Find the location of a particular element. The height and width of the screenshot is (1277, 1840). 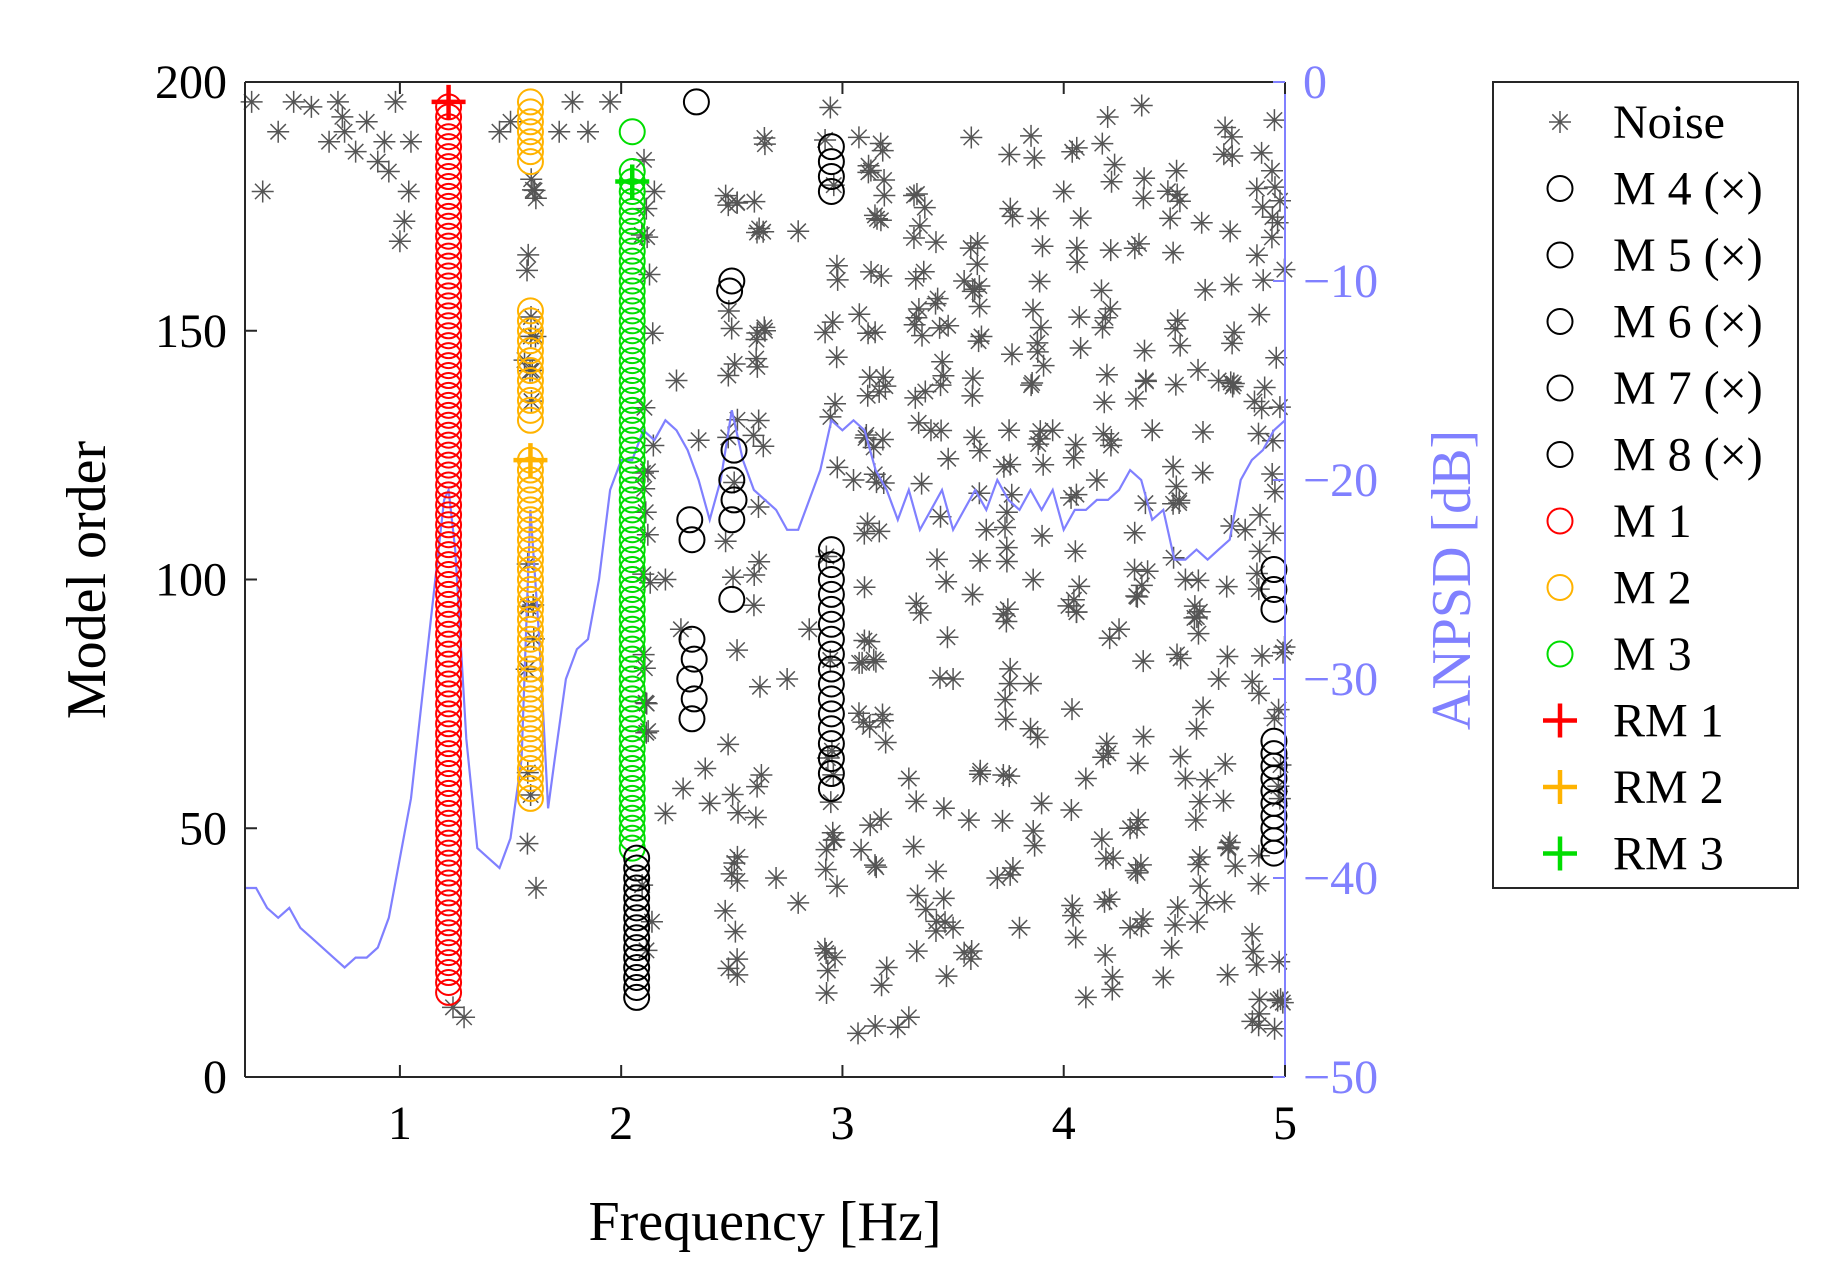

y-tick-label: 150 is located at coordinates (191, 331).